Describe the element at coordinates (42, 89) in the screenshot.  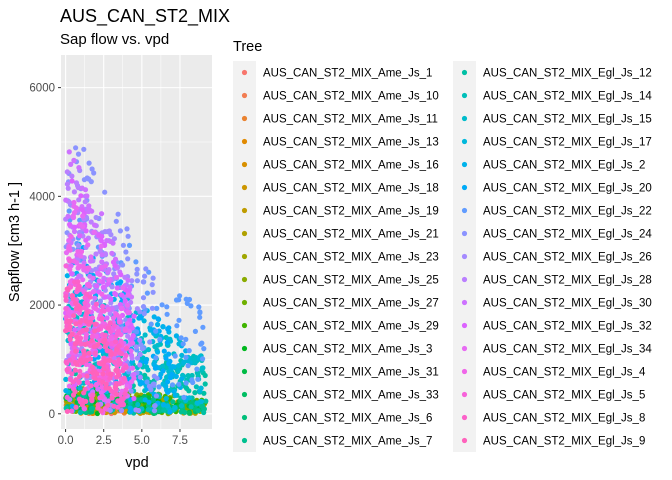
I see `y-tick-label: 6000` at that location.